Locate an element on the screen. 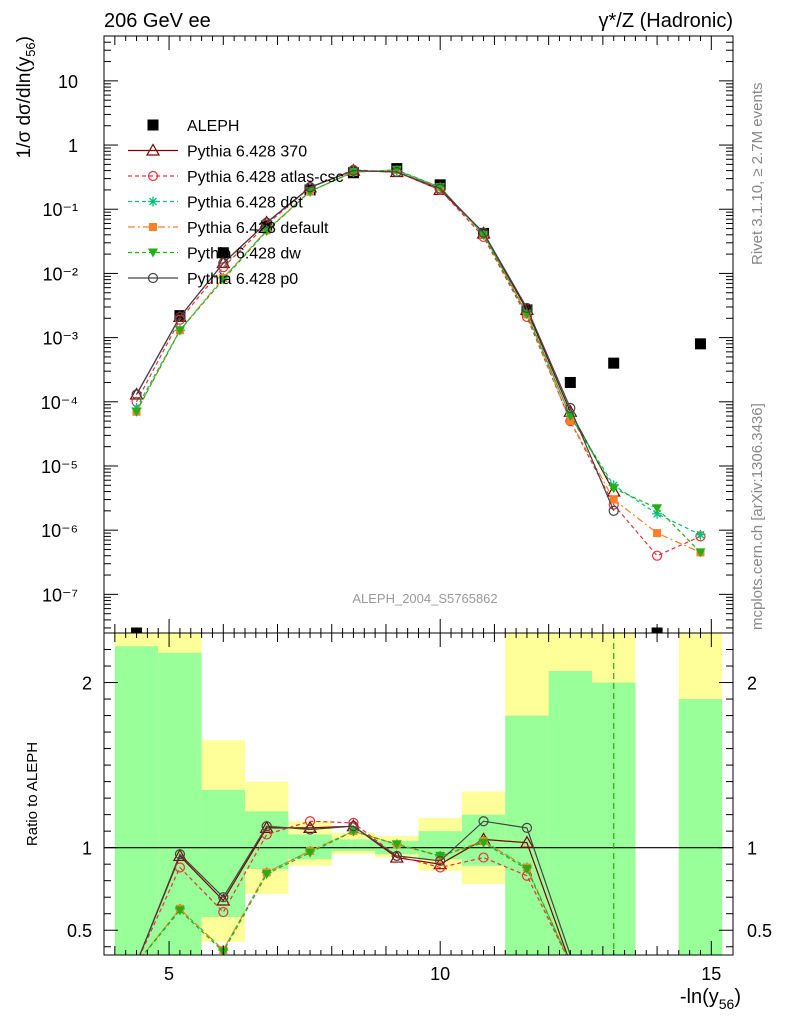 The width and height of the screenshot is (786, 1024). legend-label: Pythia 6.428 default is located at coordinates (258, 228).